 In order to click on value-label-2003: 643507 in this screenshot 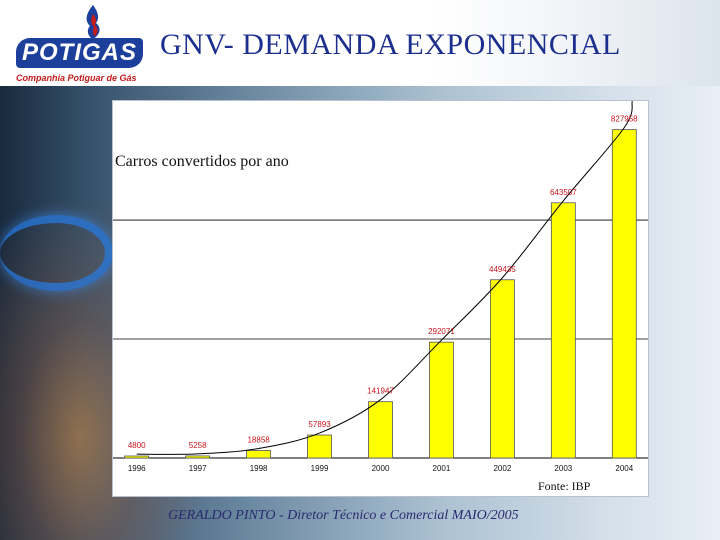, I will do `click(563, 192)`.